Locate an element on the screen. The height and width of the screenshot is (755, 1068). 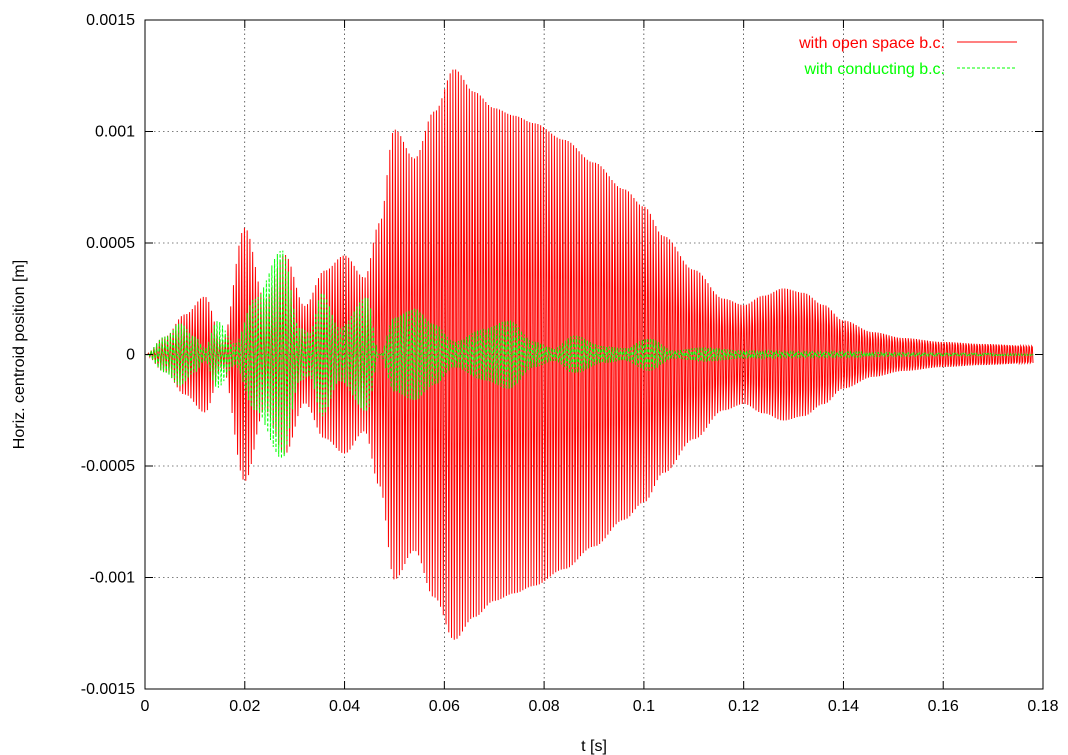
y-tick-labels: -0.0015 -0.001 -0.0005 0 0.0005 0.001 0.0015 is located at coordinates (108, 355).